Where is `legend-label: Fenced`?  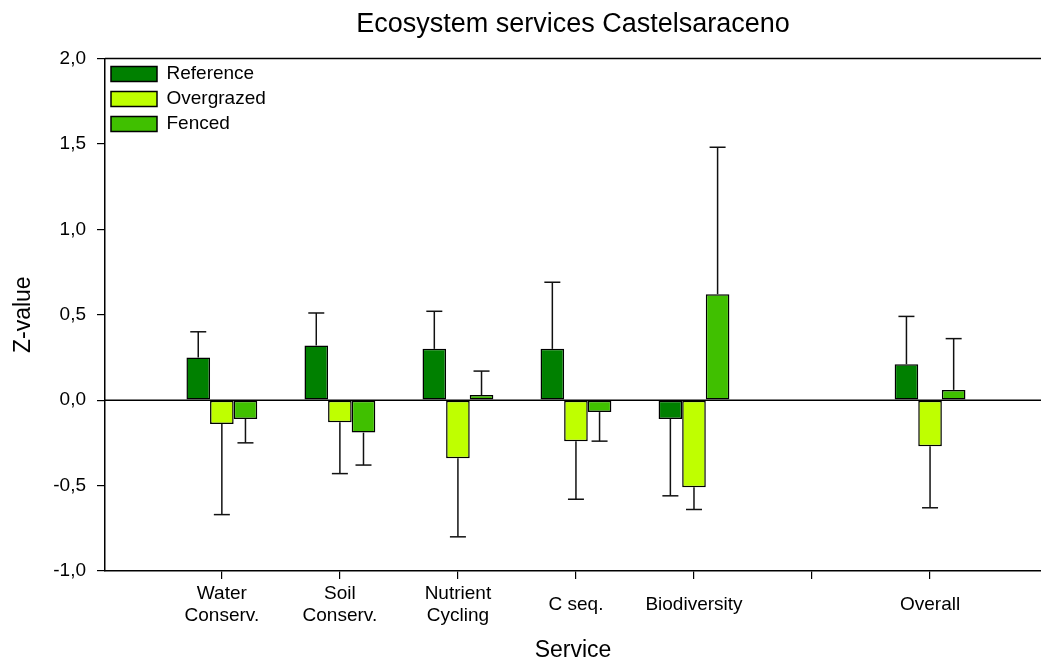 legend-label: Fenced is located at coordinates (198, 123).